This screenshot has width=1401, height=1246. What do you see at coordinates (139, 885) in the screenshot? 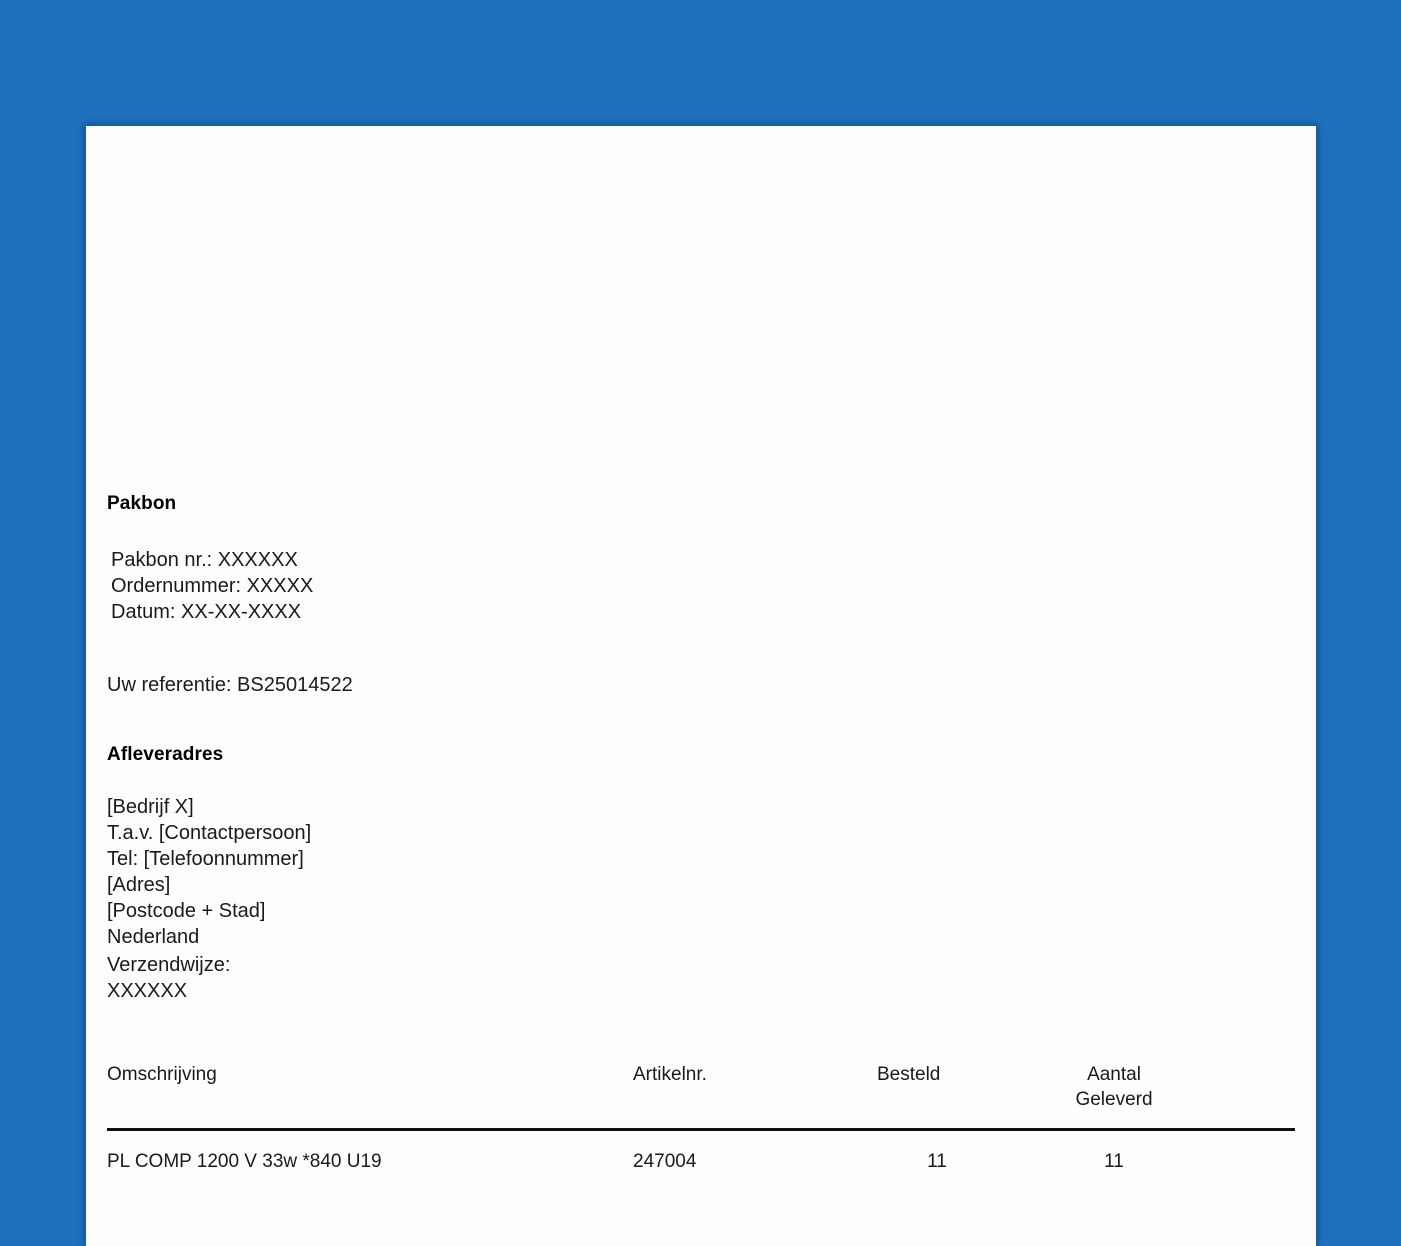
I see `address-line-adres: [Adres]` at bounding box center [139, 885].